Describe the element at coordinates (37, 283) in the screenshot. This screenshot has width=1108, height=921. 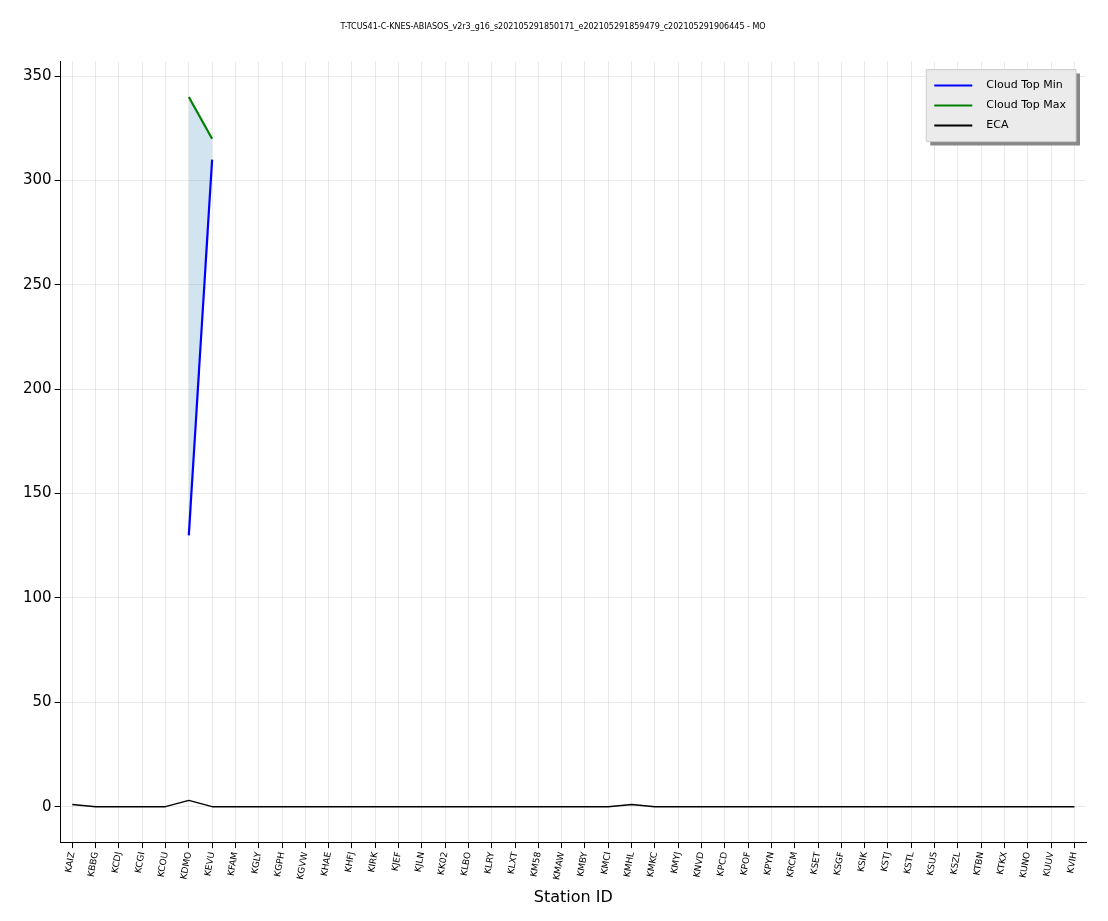
I see `y-tick-label: 250` at that location.